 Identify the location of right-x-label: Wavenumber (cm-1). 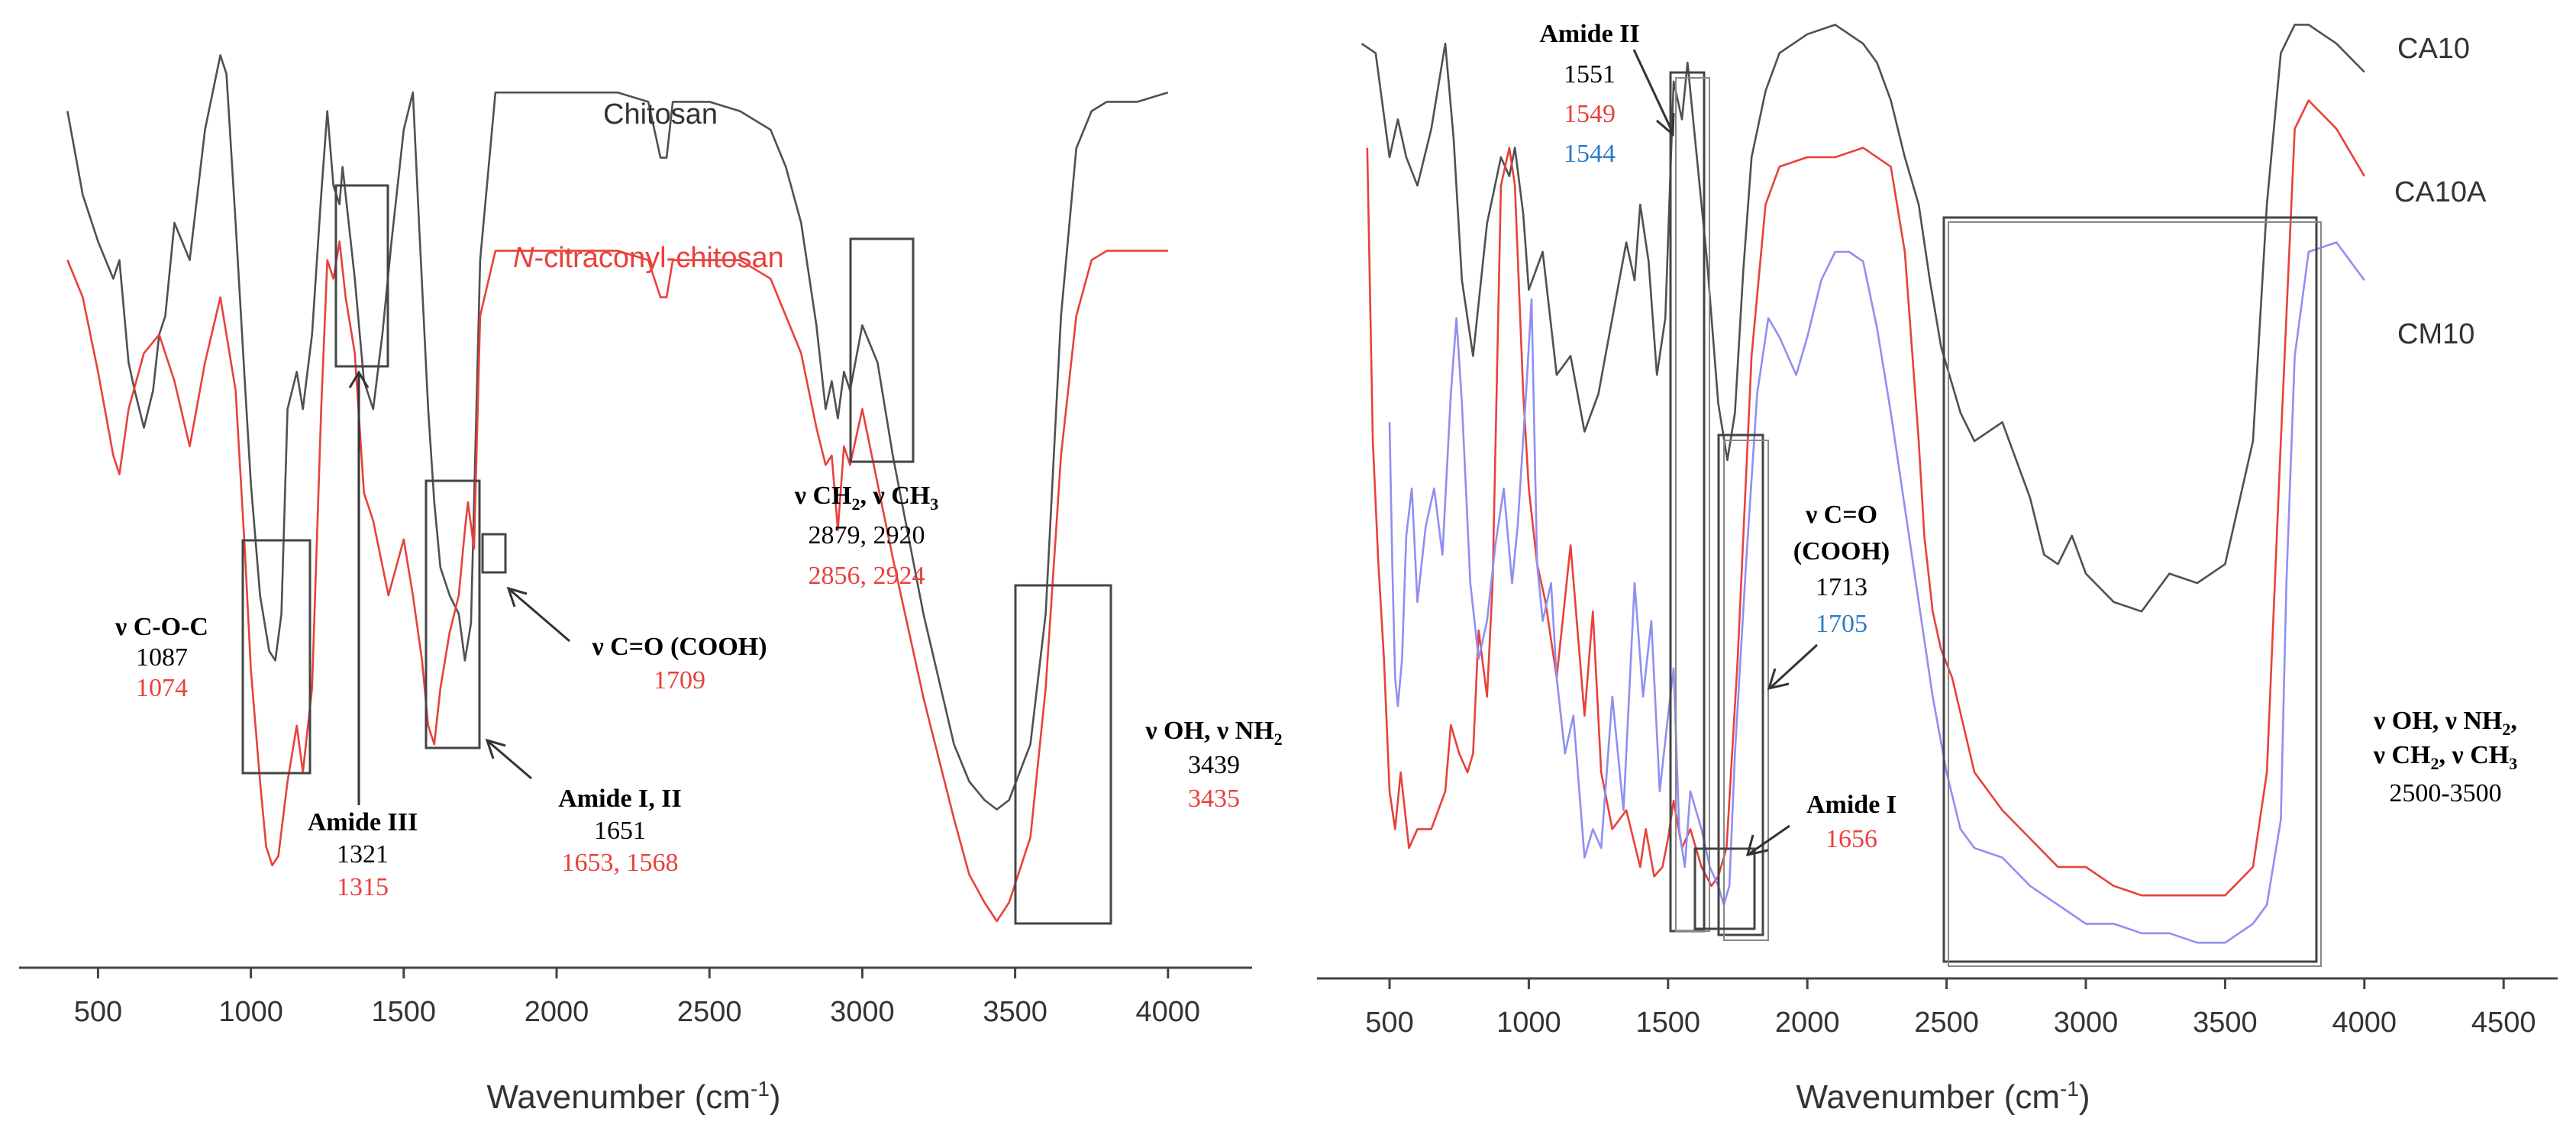
(1943, 1096).